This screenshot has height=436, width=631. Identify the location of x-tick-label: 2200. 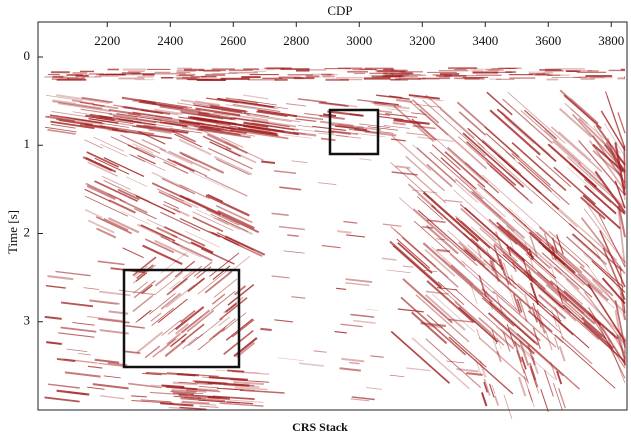
(107, 40).